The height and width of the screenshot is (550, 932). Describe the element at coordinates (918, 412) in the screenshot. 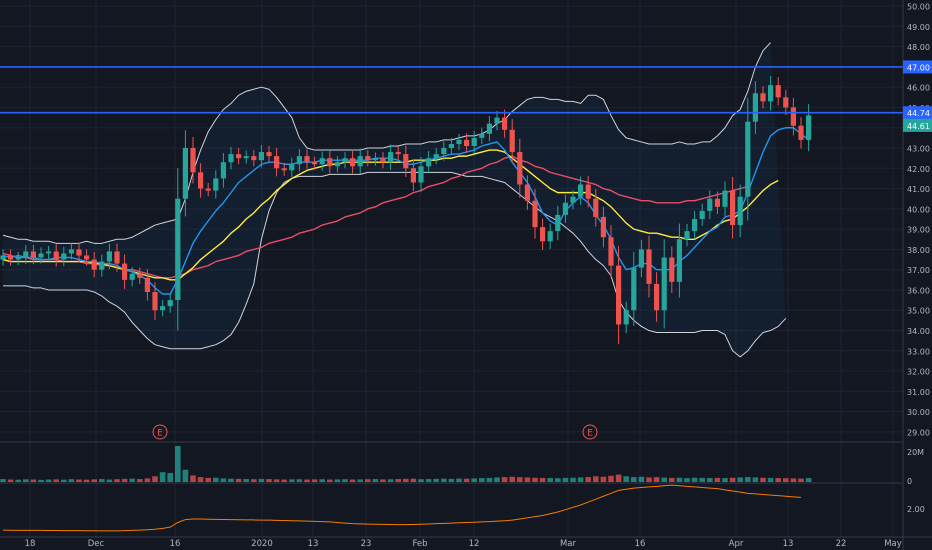

I see `price-tick-label: 30.00` at that location.